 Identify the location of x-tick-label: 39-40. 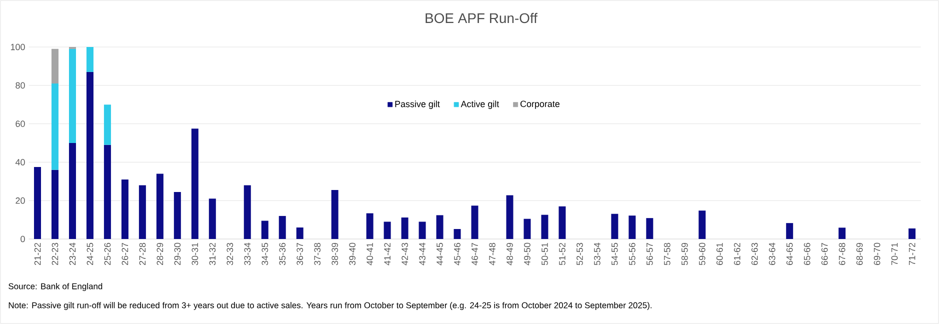
(352, 254).